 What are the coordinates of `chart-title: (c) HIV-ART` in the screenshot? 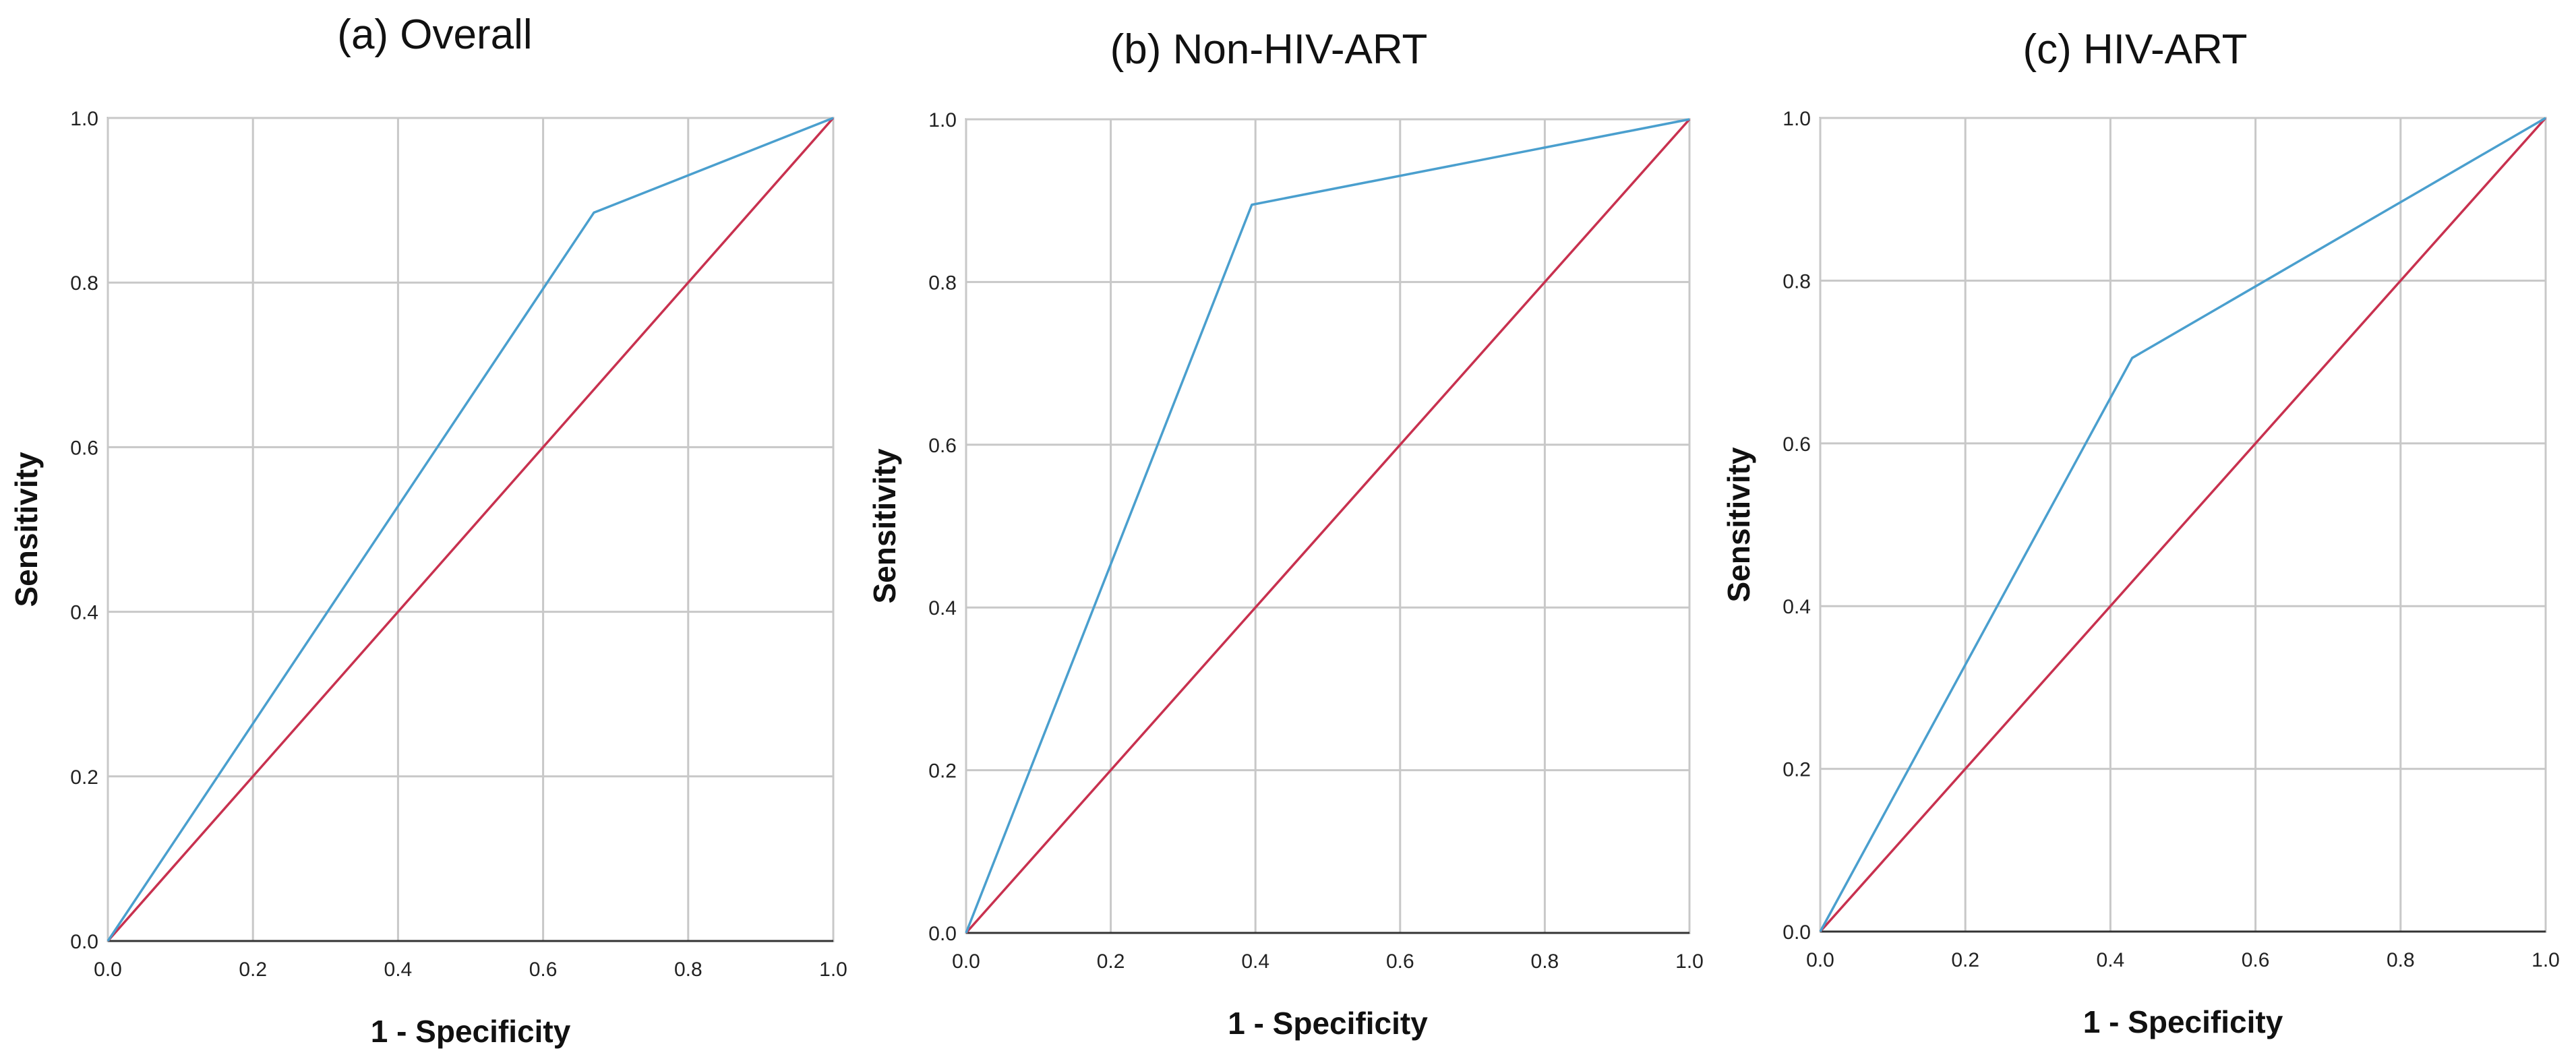 It's located at (2135, 50).